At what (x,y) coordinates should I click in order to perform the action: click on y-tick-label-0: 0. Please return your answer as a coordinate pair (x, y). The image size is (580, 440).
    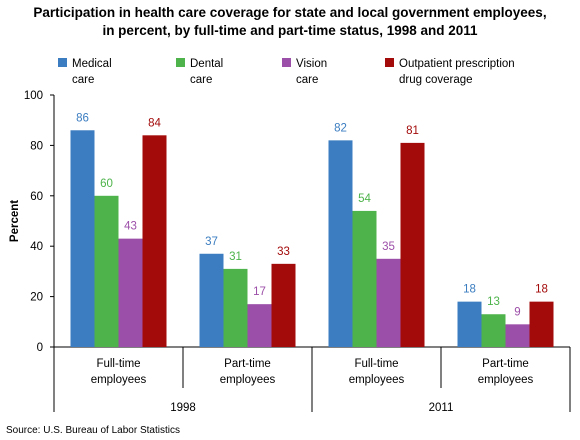
    Looking at the image, I should click on (40, 348).